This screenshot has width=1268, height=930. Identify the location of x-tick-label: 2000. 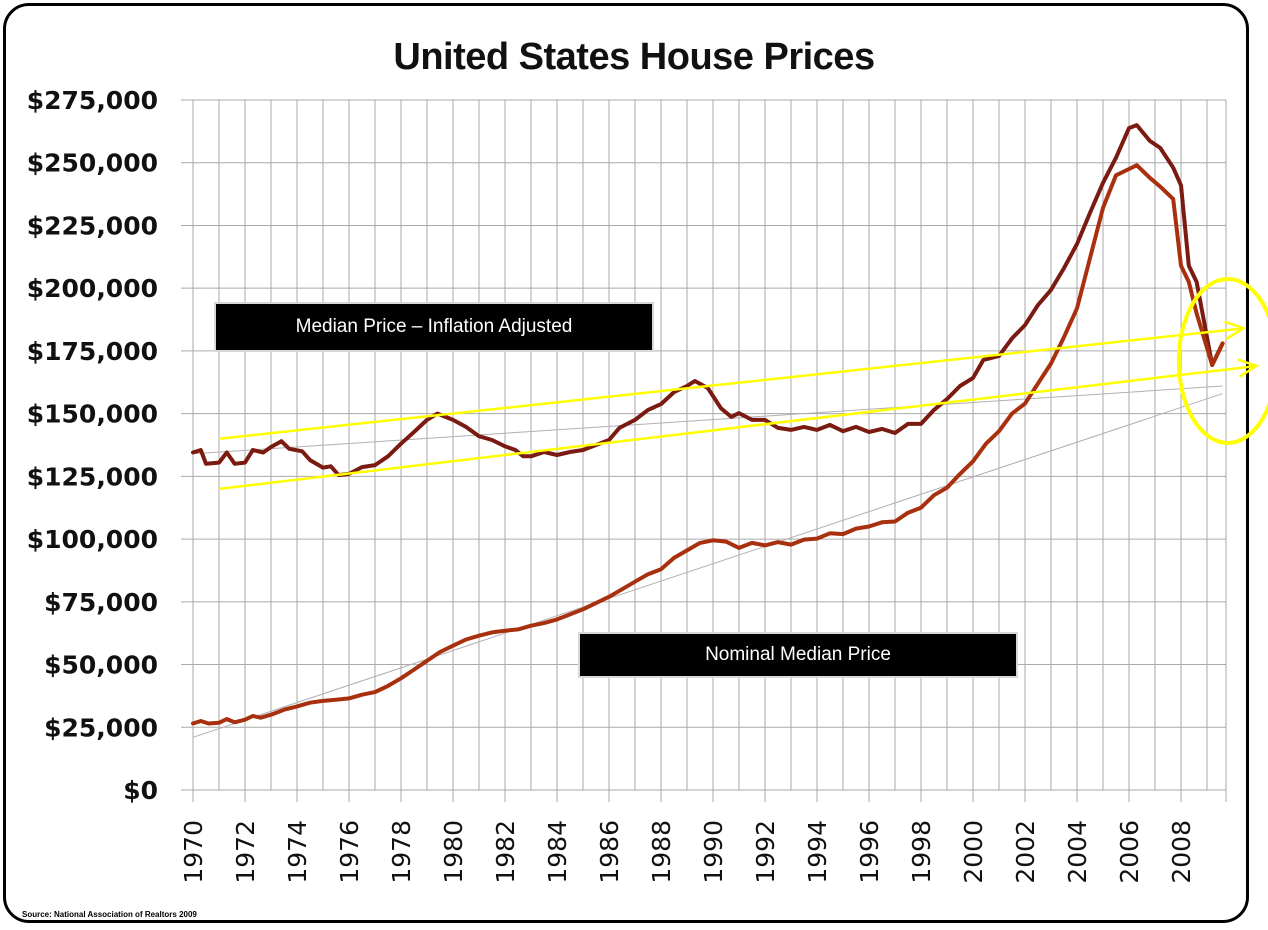
(973, 852).